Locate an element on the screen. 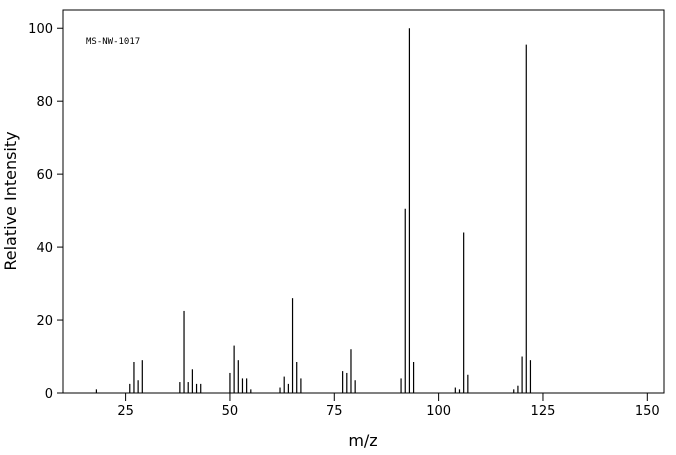 Image resolution: width=676 pixels, height=455 pixels. y-axis-label: Relative Intensity is located at coordinates (10, 200).